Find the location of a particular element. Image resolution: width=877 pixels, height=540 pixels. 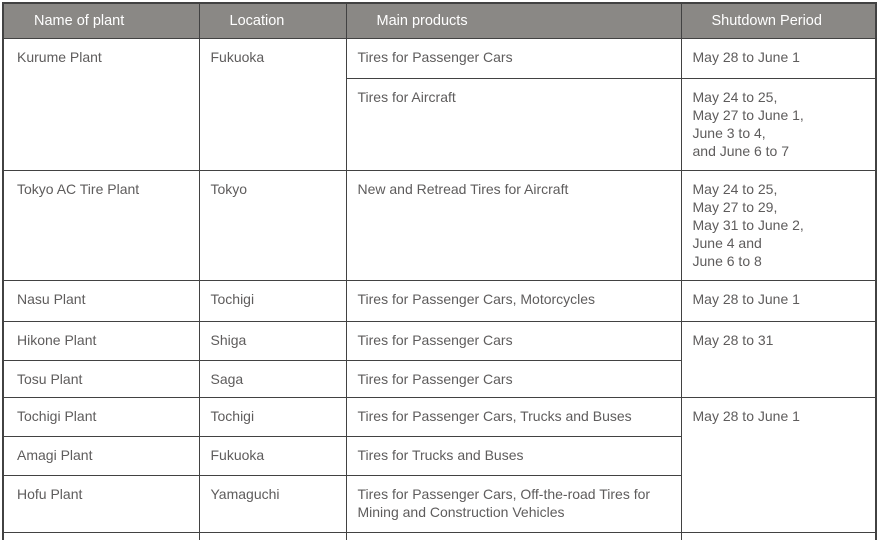

column-header-name-of-plant: Name of plant is located at coordinates (101, 20).